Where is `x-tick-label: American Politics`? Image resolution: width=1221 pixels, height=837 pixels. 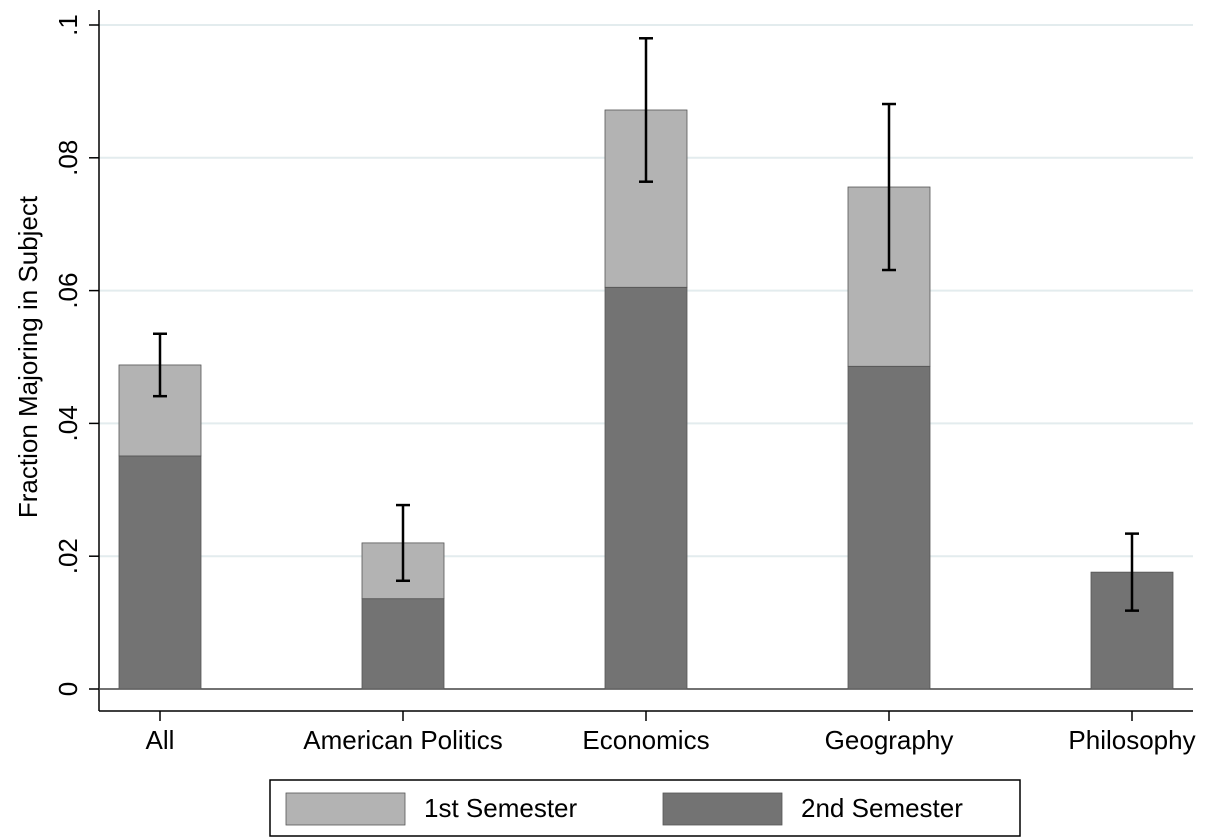
x-tick-label: American Politics is located at coordinates (402, 740).